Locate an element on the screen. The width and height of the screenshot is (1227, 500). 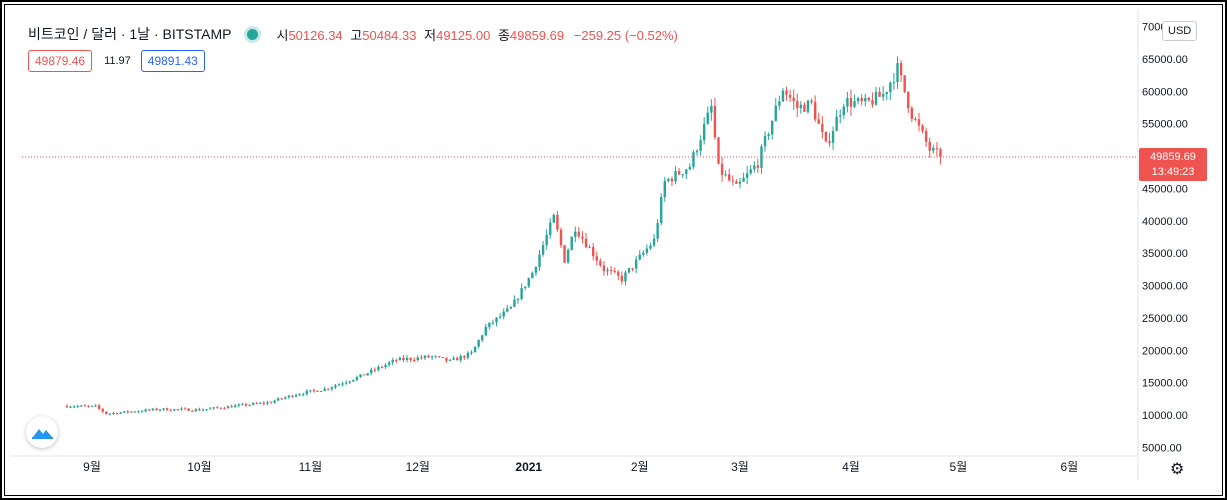
sell-button: 49879.46 is located at coordinates (60, 61).